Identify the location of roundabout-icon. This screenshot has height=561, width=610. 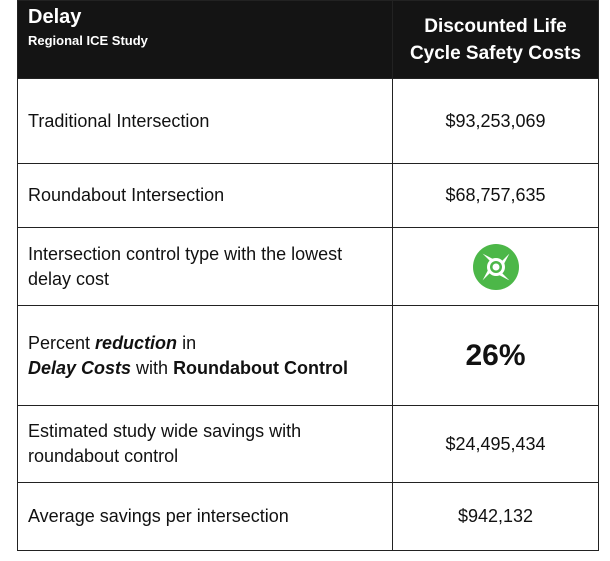
(495, 266).